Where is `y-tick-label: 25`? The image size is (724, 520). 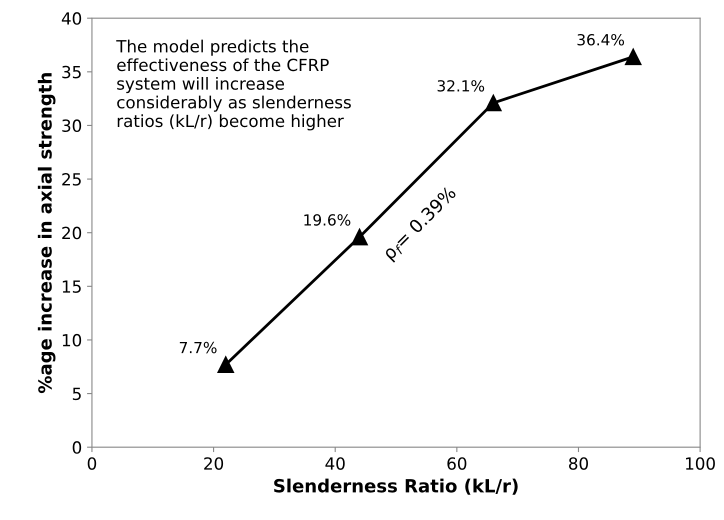 y-tick-label: 25 is located at coordinates (71, 179).